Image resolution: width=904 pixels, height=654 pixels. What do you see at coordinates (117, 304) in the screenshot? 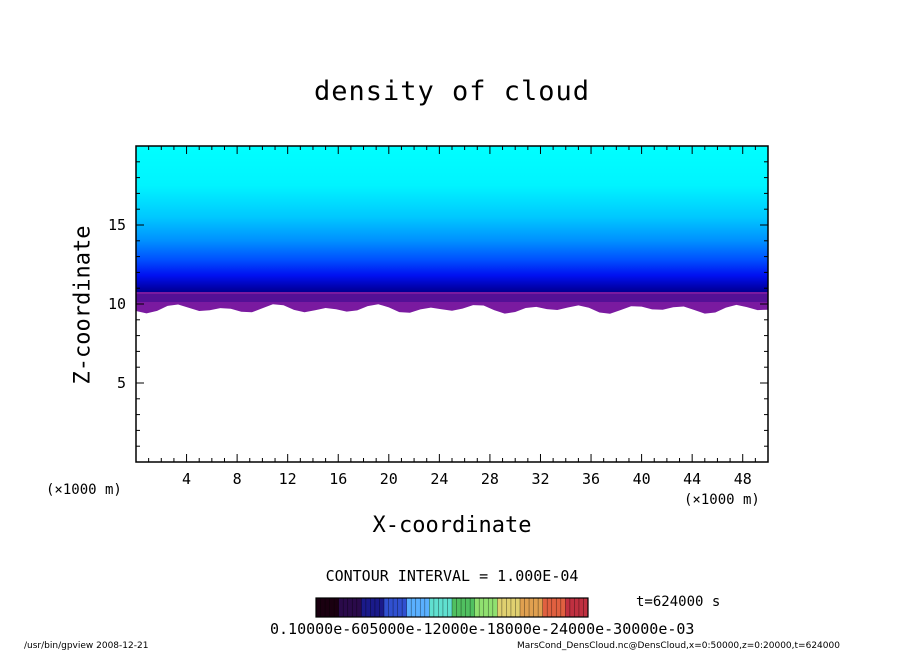
I see `y-tick-label: 10` at bounding box center [117, 304].